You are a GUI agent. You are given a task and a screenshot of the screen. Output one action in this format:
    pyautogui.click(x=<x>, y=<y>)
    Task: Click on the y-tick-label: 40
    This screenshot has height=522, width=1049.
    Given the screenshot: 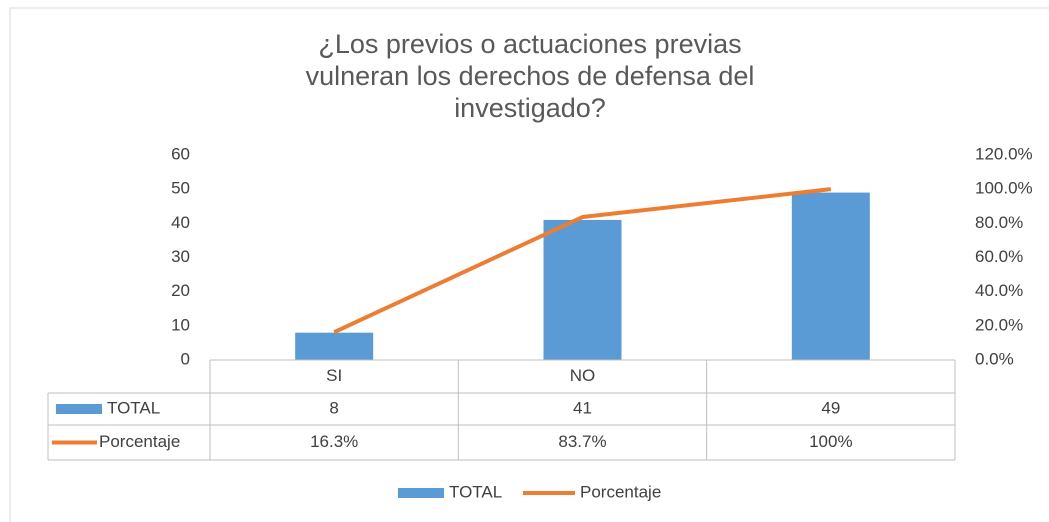 What is the action you would take?
    pyautogui.click(x=180, y=222)
    